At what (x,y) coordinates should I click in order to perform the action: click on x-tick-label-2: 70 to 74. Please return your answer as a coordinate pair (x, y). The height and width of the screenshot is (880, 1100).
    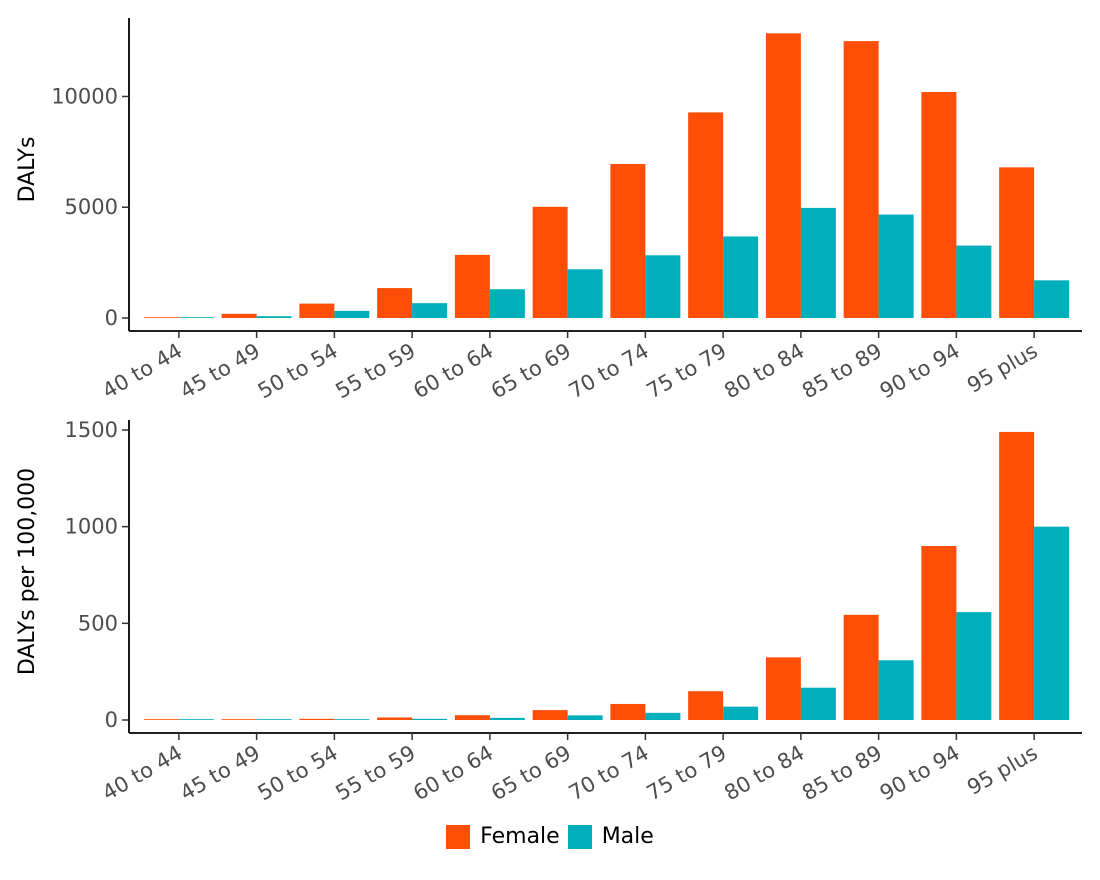
    Looking at the image, I should click on (609, 773).